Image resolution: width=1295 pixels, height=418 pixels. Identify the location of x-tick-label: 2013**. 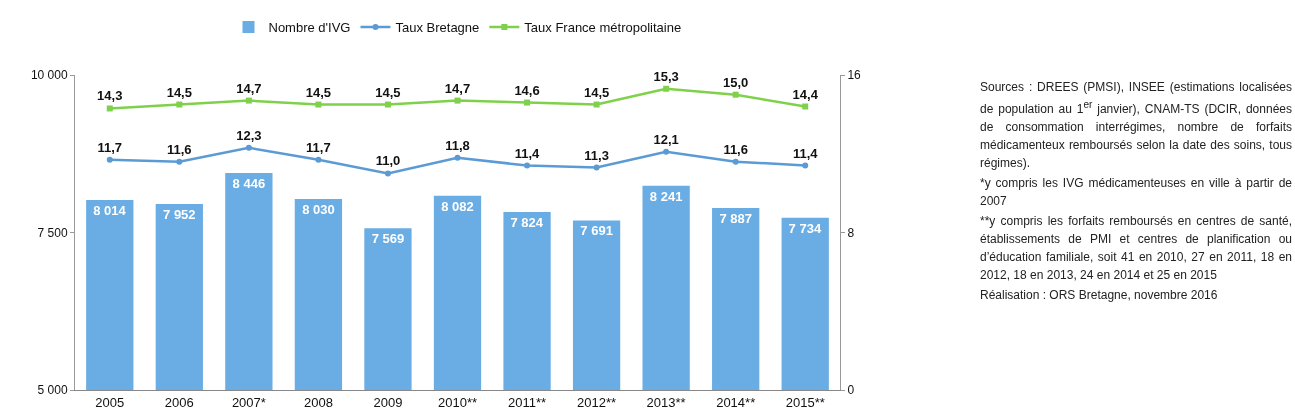
(666, 402).